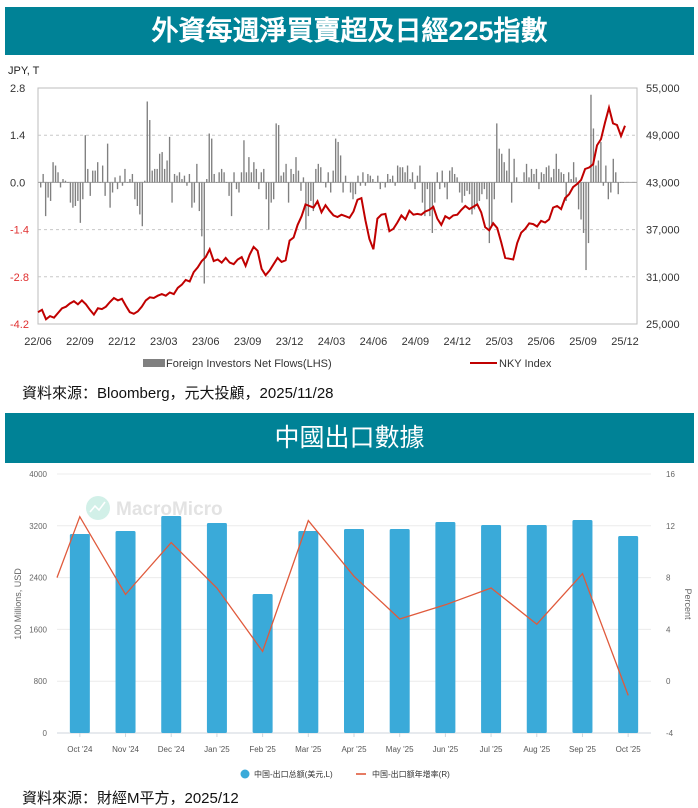 The image size is (698, 808). I want to click on x-tick-label: Oct '24, so click(80, 749).